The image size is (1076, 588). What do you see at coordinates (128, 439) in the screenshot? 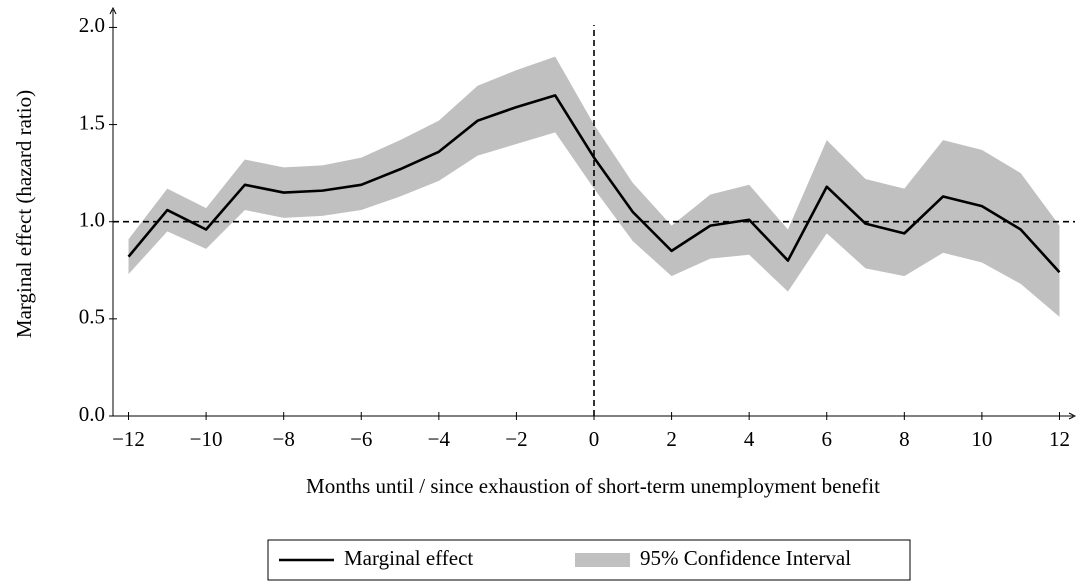
I see `x-tick-label: −12` at bounding box center [128, 439].